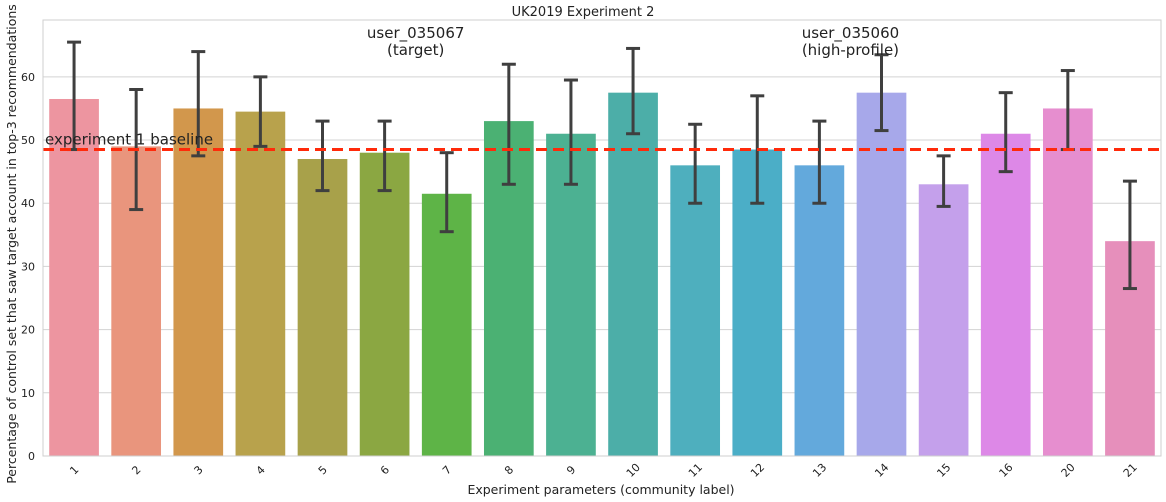 Image resolution: width=1166 pixels, height=502 pixels. I want to click on y-tick-label: 0, so click(31, 456).